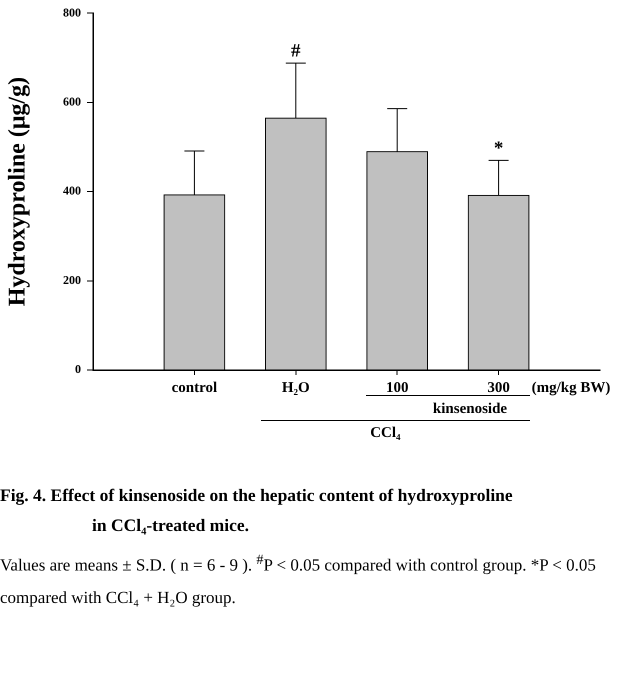 This screenshot has width=621, height=674. What do you see at coordinates (499, 148) in the screenshot?
I see `annotation: *` at bounding box center [499, 148].